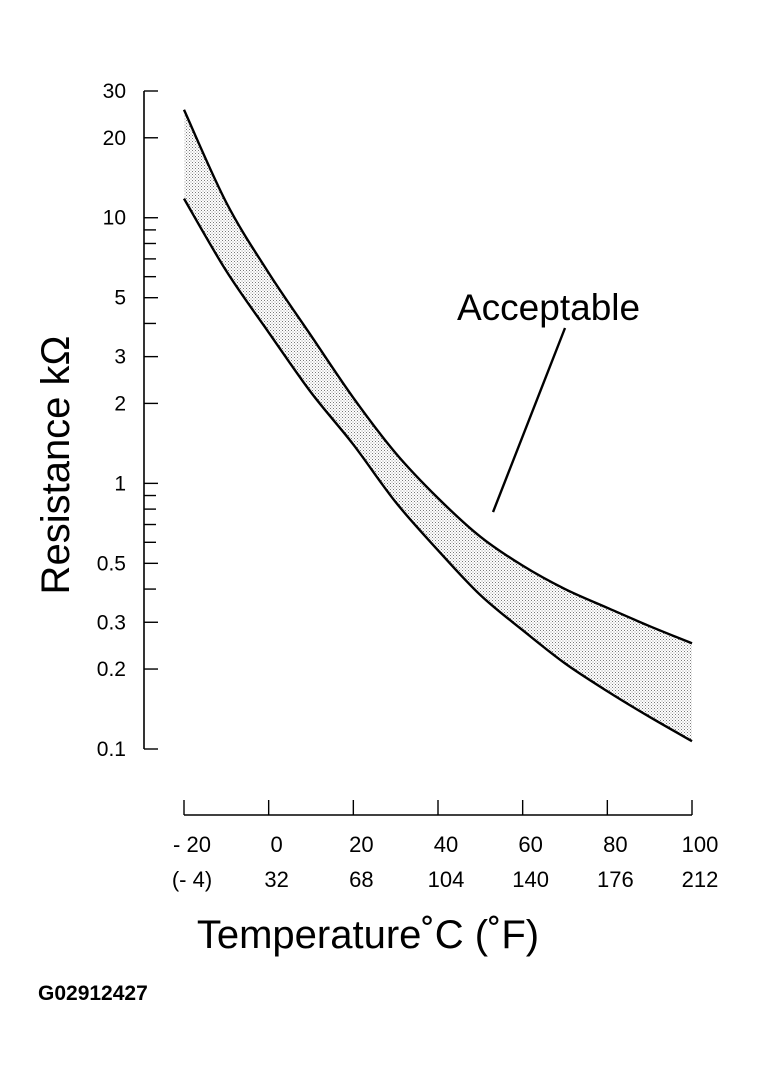 The height and width of the screenshot is (1075, 759). I want to click on figure-id: G02912427, so click(93, 993).